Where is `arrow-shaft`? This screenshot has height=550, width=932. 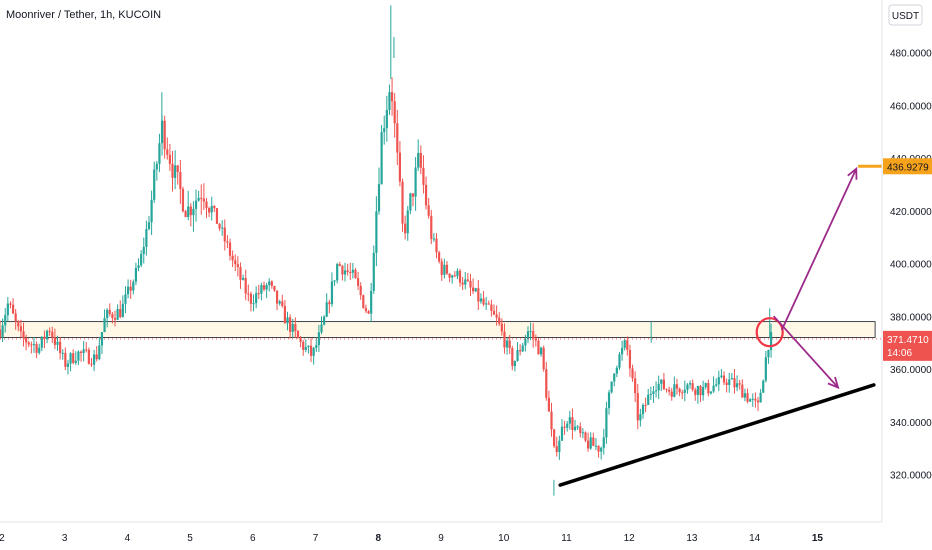 arrow-shaft is located at coordinates (806, 352).